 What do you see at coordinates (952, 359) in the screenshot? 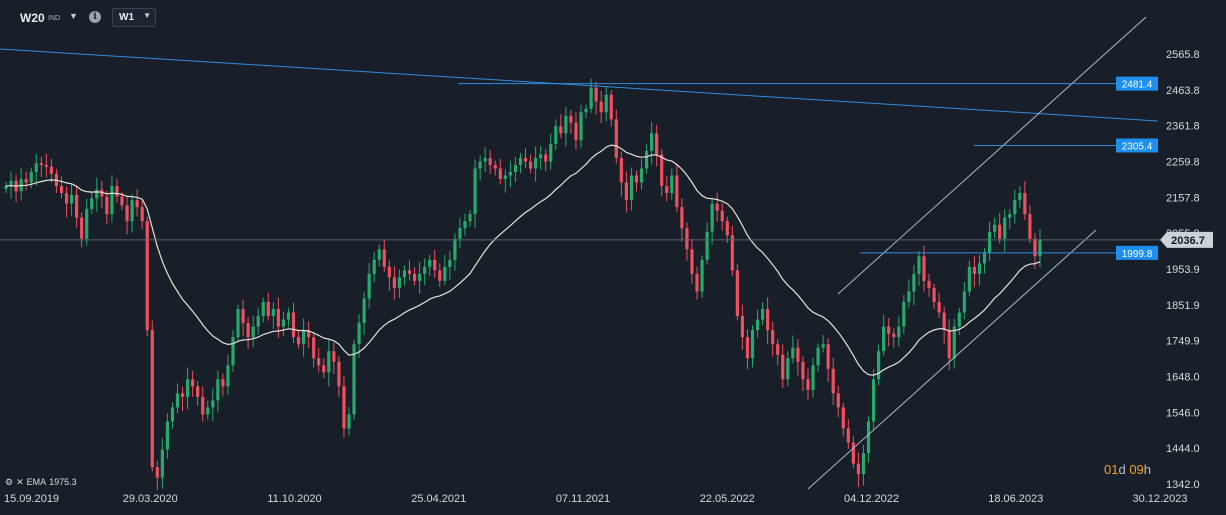
I see `channel-lower-line` at bounding box center [952, 359].